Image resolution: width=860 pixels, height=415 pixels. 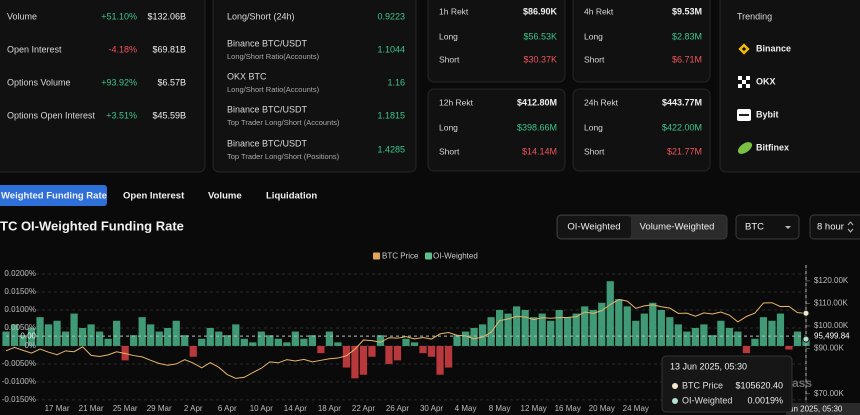 What do you see at coordinates (816, 409) in the screenshot?
I see `crosshair-x-label: un 2025, 05:30` at bounding box center [816, 409].